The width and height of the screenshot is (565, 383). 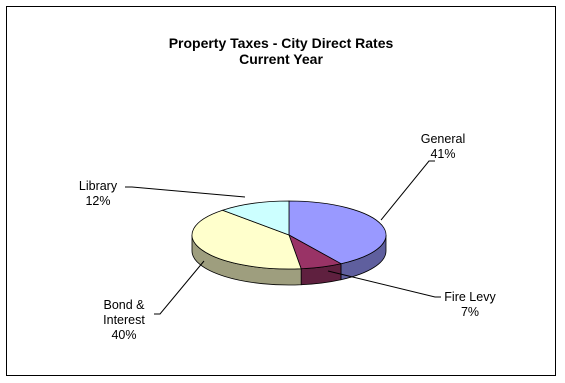 I want to click on label-library: Library, so click(x=98, y=186).